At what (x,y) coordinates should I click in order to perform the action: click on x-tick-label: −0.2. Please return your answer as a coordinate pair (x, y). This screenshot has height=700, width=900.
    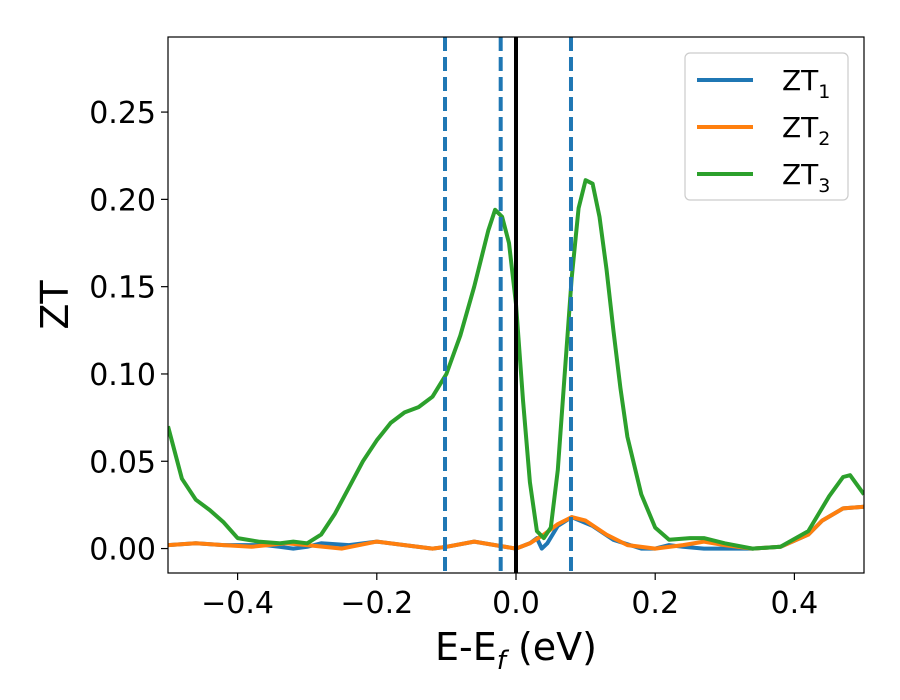
    Looking at the image, I should click on (376, 603).